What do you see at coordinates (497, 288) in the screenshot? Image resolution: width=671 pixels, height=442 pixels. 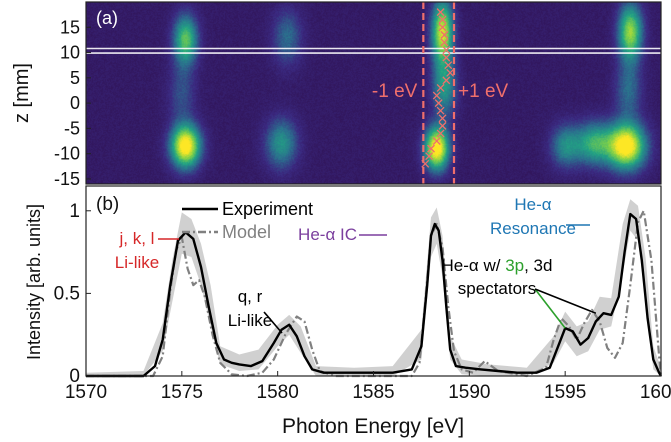 I see `annotation-spect-line: spectators` at bounding box center [497, 288].